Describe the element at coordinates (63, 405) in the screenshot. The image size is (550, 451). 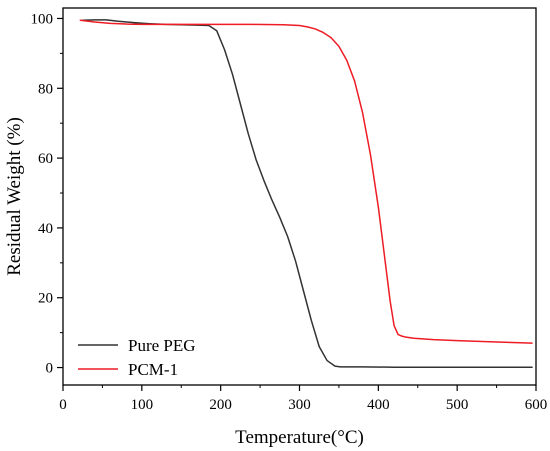
I see `x-tick-label: 0` at that location.